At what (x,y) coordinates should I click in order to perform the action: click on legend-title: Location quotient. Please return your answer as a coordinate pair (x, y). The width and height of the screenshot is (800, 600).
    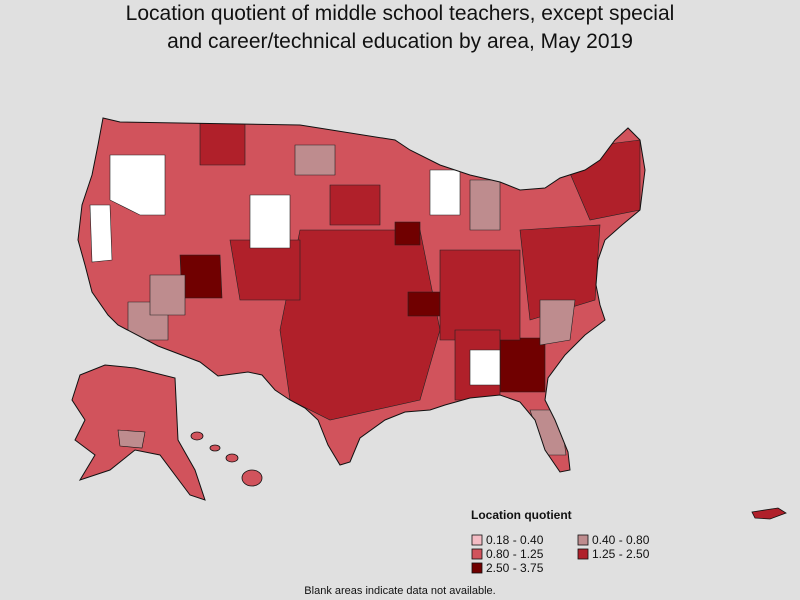
    Looking at the image, I should click on (521, 515).